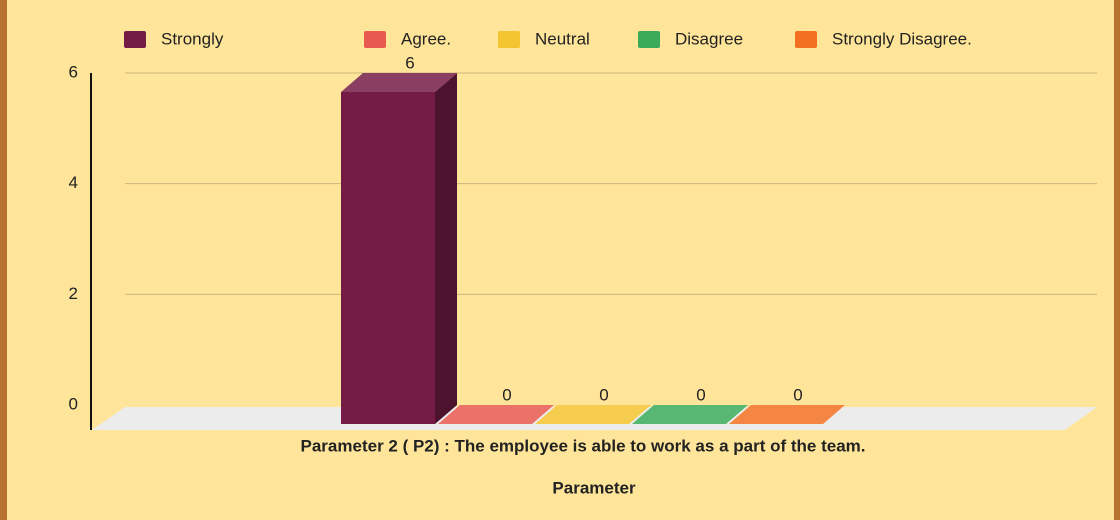 Image resolution: width=1120 pixels, height=520 pixels. Describe the element at coordinates (388, 258) in the screenshot. I see `bar-front` at that location.